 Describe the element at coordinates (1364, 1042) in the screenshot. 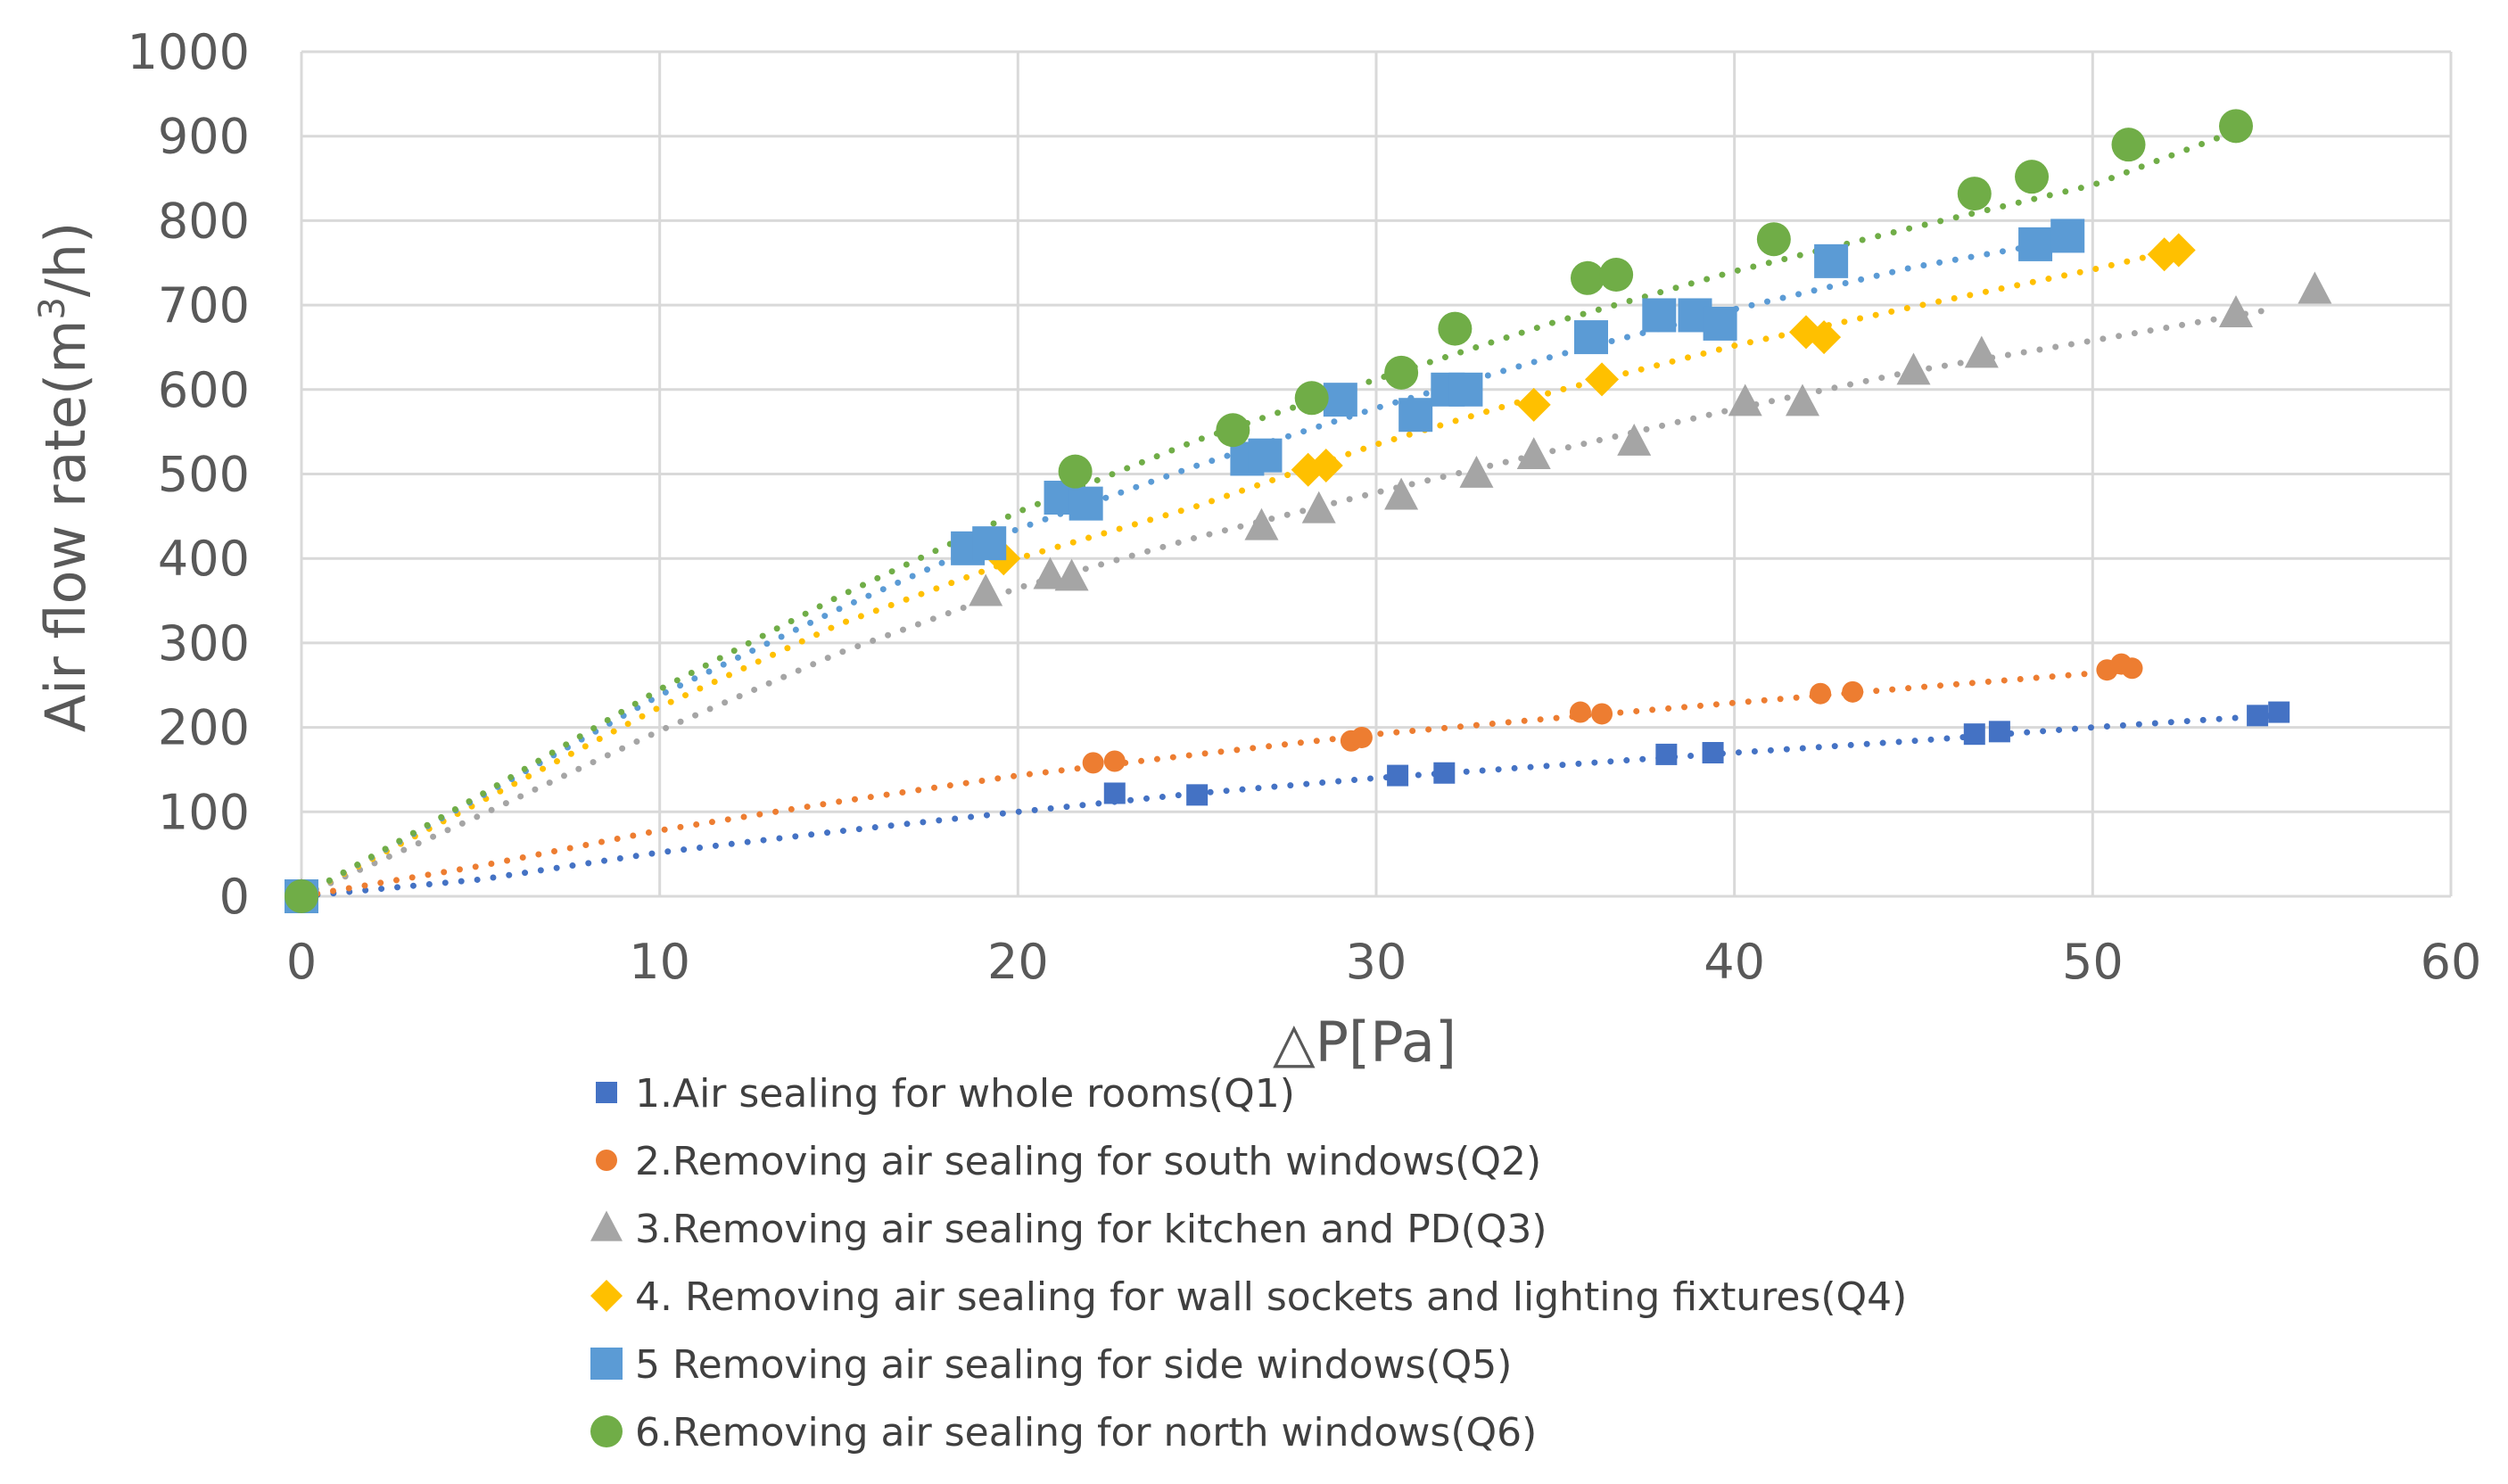

I see `x-axis-title: △P[Pa]` at that location.